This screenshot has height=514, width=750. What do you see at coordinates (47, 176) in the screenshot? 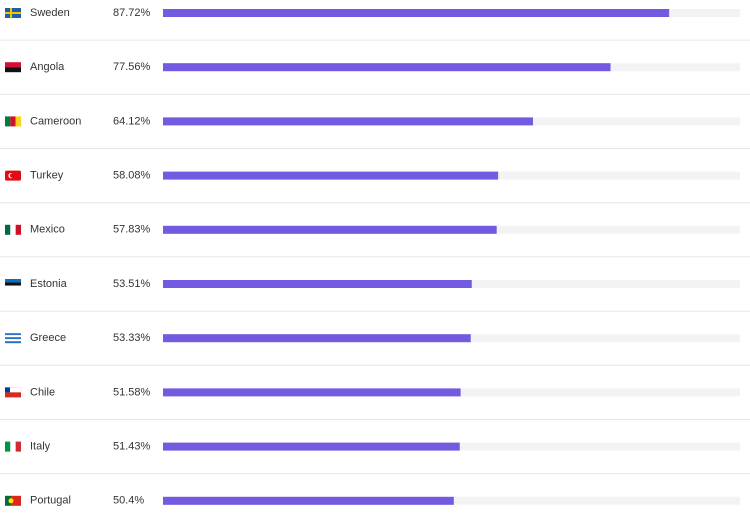
I see `country-name: Turkey` at bounding box center [47, 176].